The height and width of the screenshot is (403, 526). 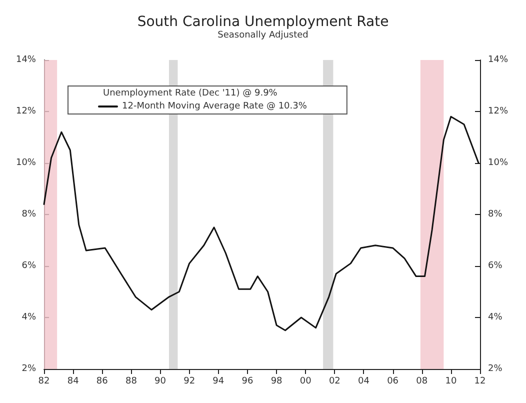 I want to click on x-tick-label: 92, so click(x=190, y=381).